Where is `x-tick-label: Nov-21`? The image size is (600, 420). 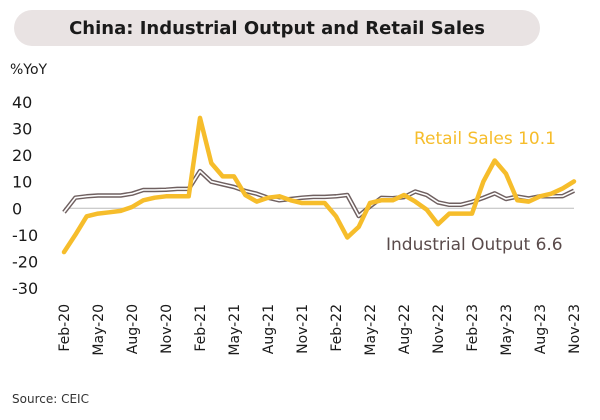 x-tick-label: Nov-21 is located at coordinates (303, 329).